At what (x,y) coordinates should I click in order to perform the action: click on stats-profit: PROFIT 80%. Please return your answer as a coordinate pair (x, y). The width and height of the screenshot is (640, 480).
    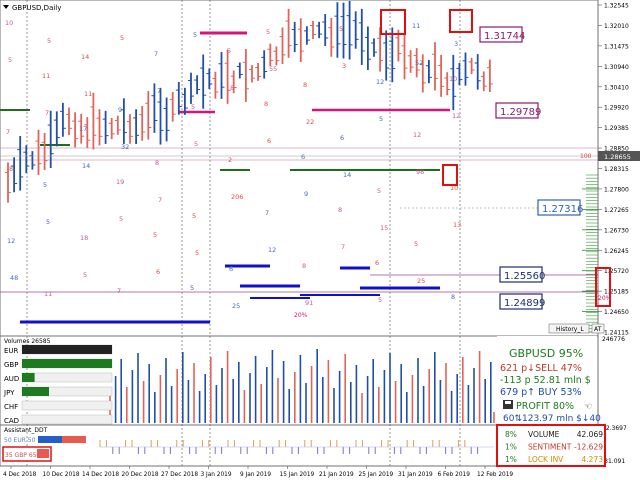
    Looking at the image, I should click on (545, 406).